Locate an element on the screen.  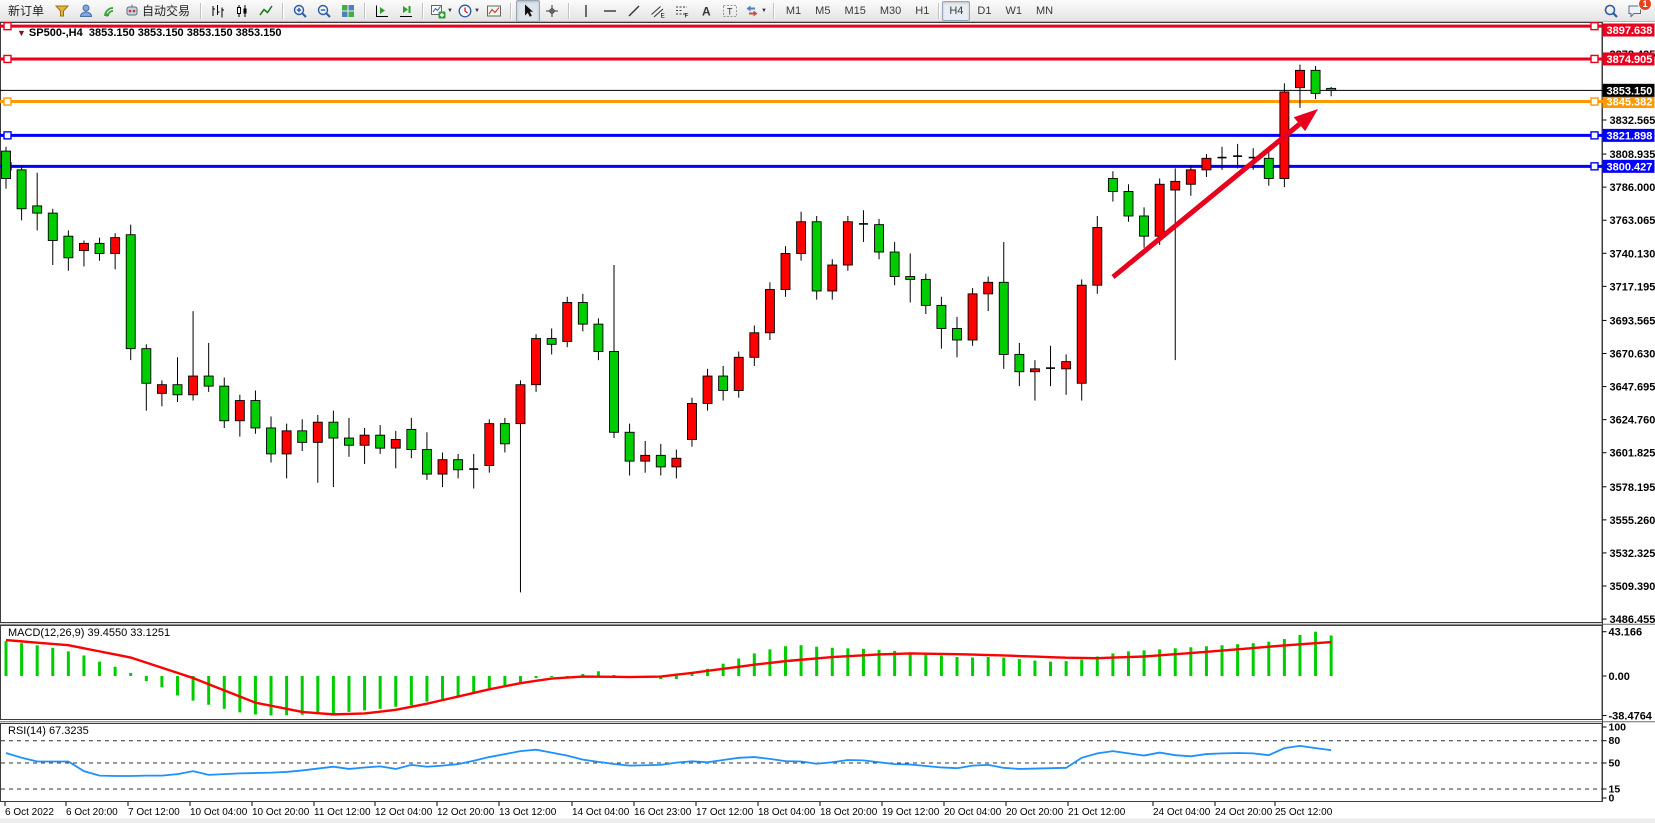
chart-shift-button is located at coordinates (382, 11).